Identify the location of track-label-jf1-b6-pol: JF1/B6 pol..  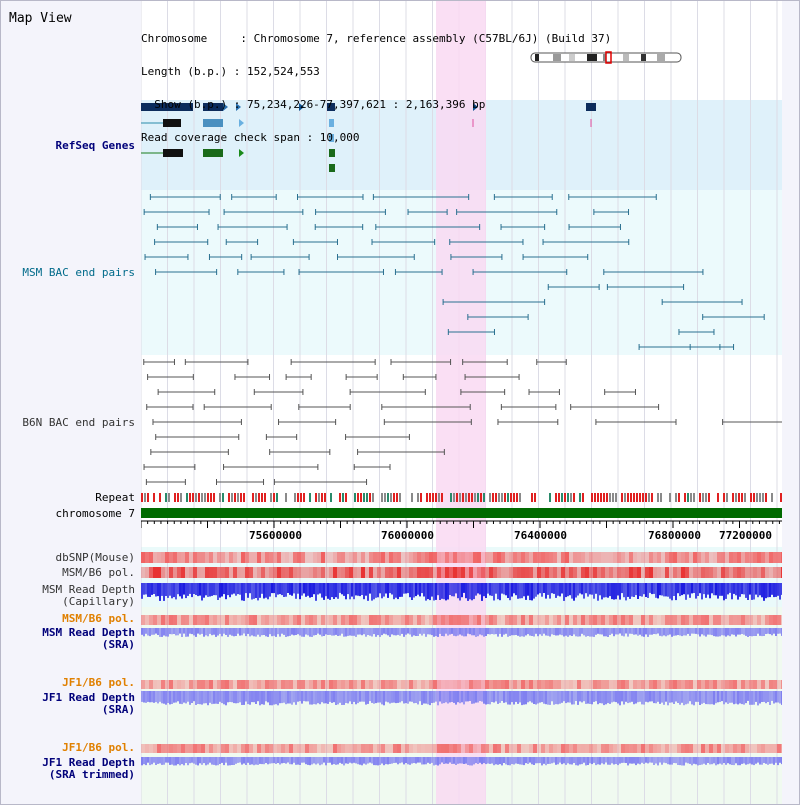
(98, 682).